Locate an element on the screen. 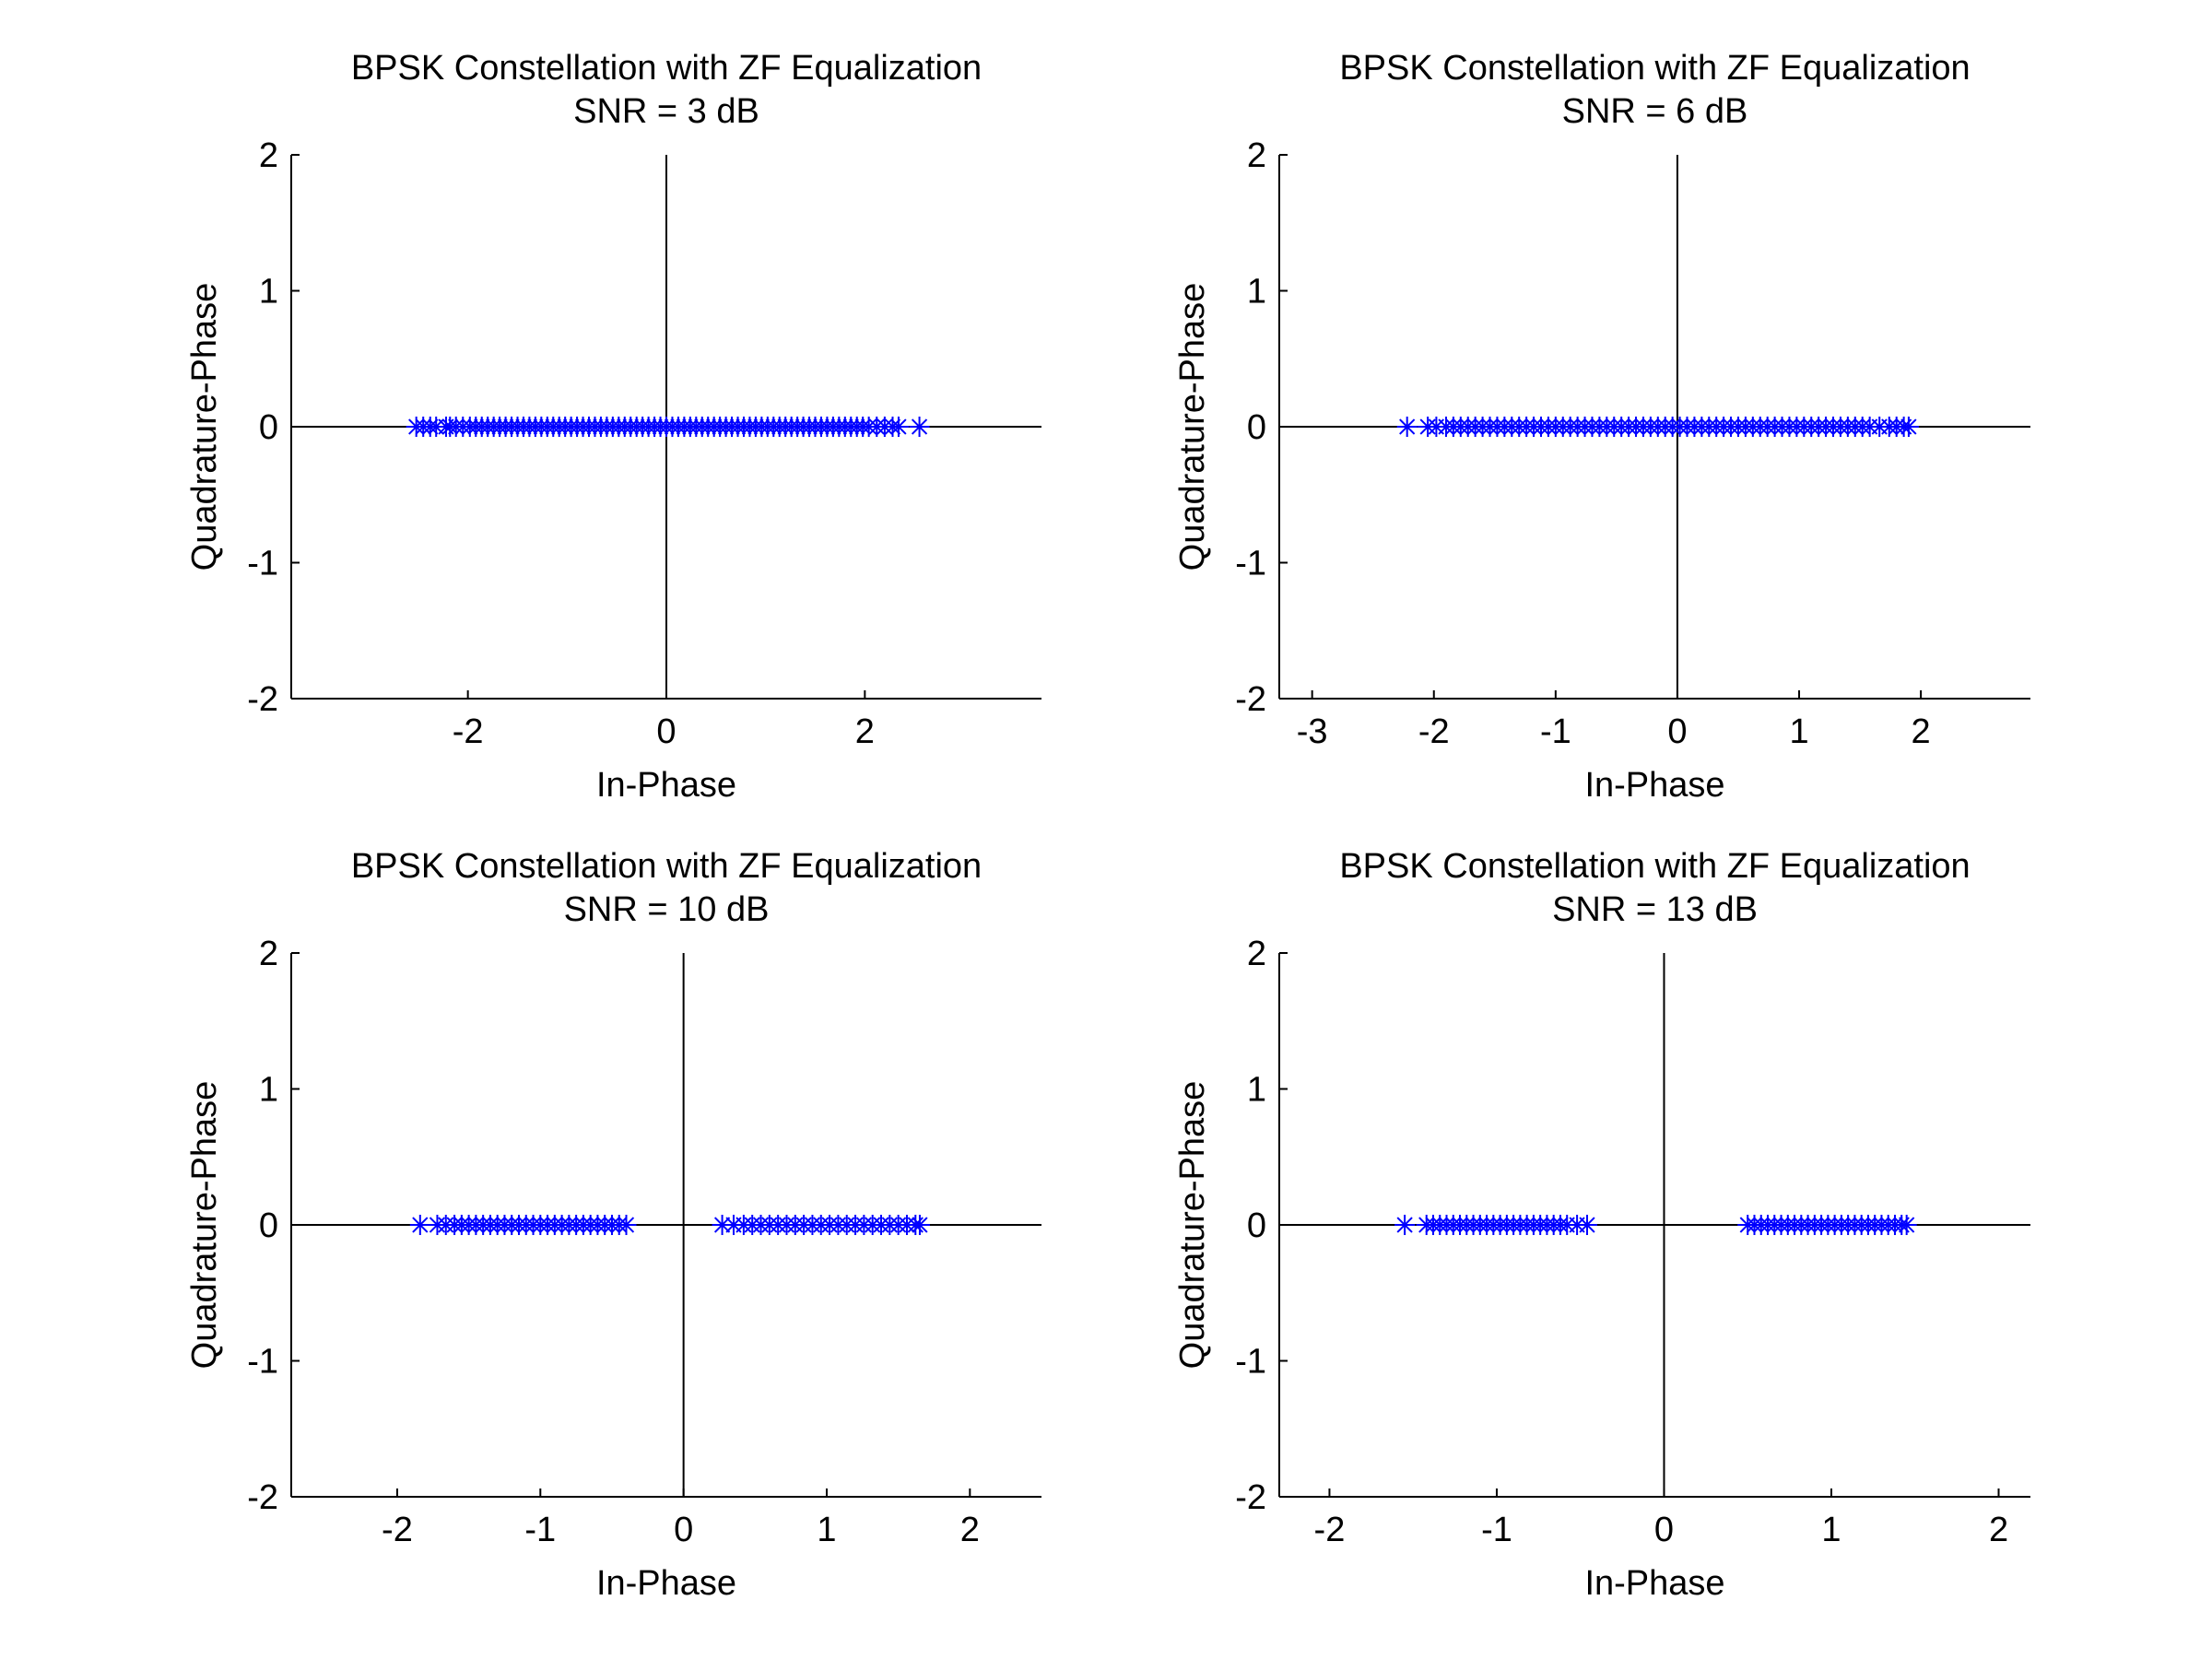 The width and height of the screenshot is (2212, 1659). chart-subtitle: SNR = 10 dB is located at coordinates (667, 909).